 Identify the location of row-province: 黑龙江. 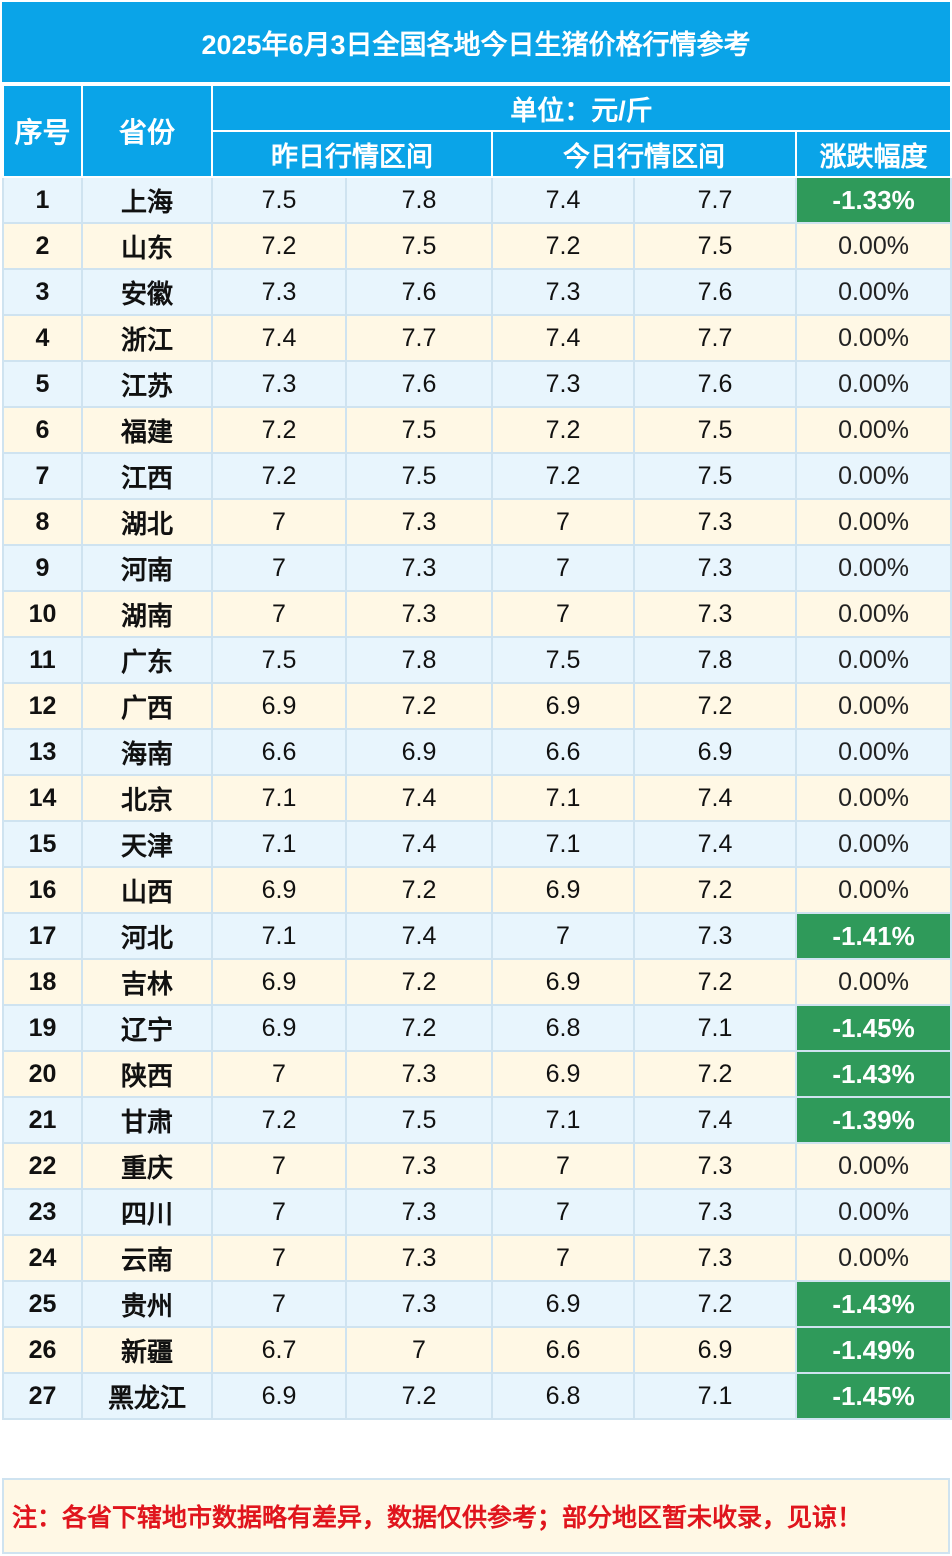
(147, 1396).